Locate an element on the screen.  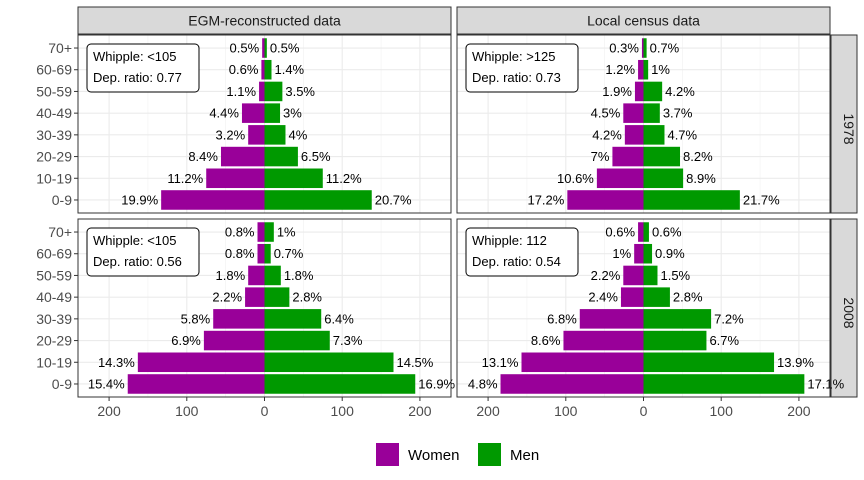
legend-key-men is located at coordinates (489, 454).